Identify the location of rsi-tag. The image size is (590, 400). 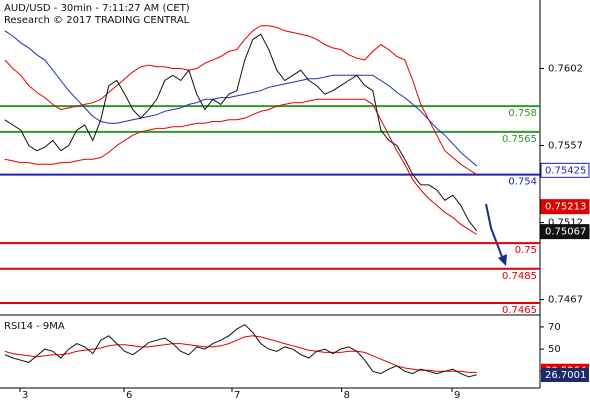
(565, 374).